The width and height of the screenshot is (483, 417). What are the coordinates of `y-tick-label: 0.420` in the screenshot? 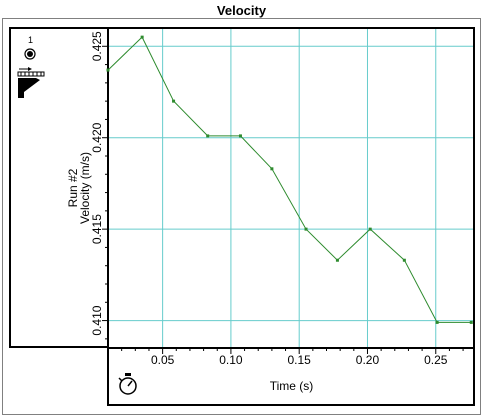 It's located at (97, 137).